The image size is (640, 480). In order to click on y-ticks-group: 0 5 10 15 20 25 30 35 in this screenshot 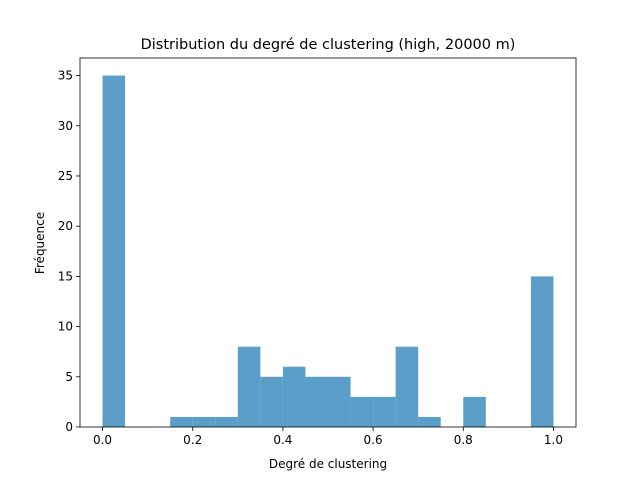, I will do `click(69, 251)`.